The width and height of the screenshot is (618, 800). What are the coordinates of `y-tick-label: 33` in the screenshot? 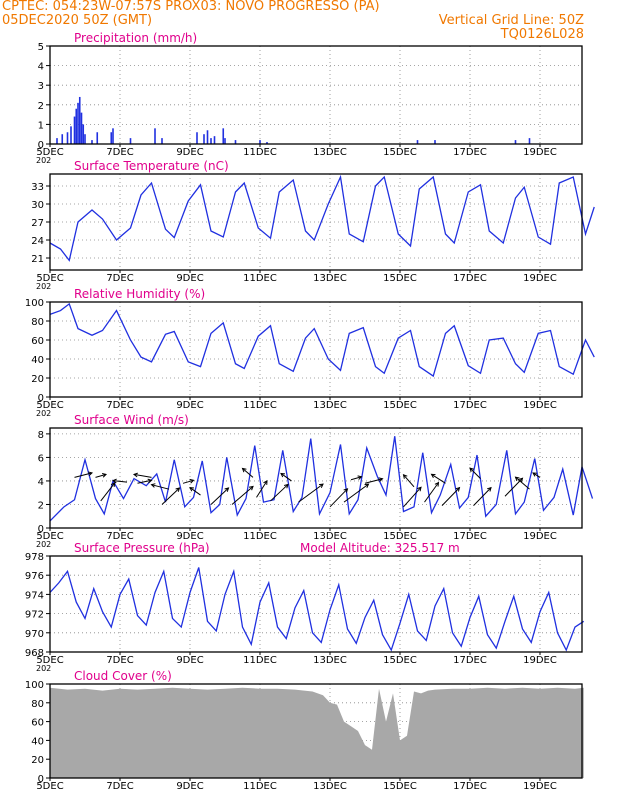 It's located at (37, 187).